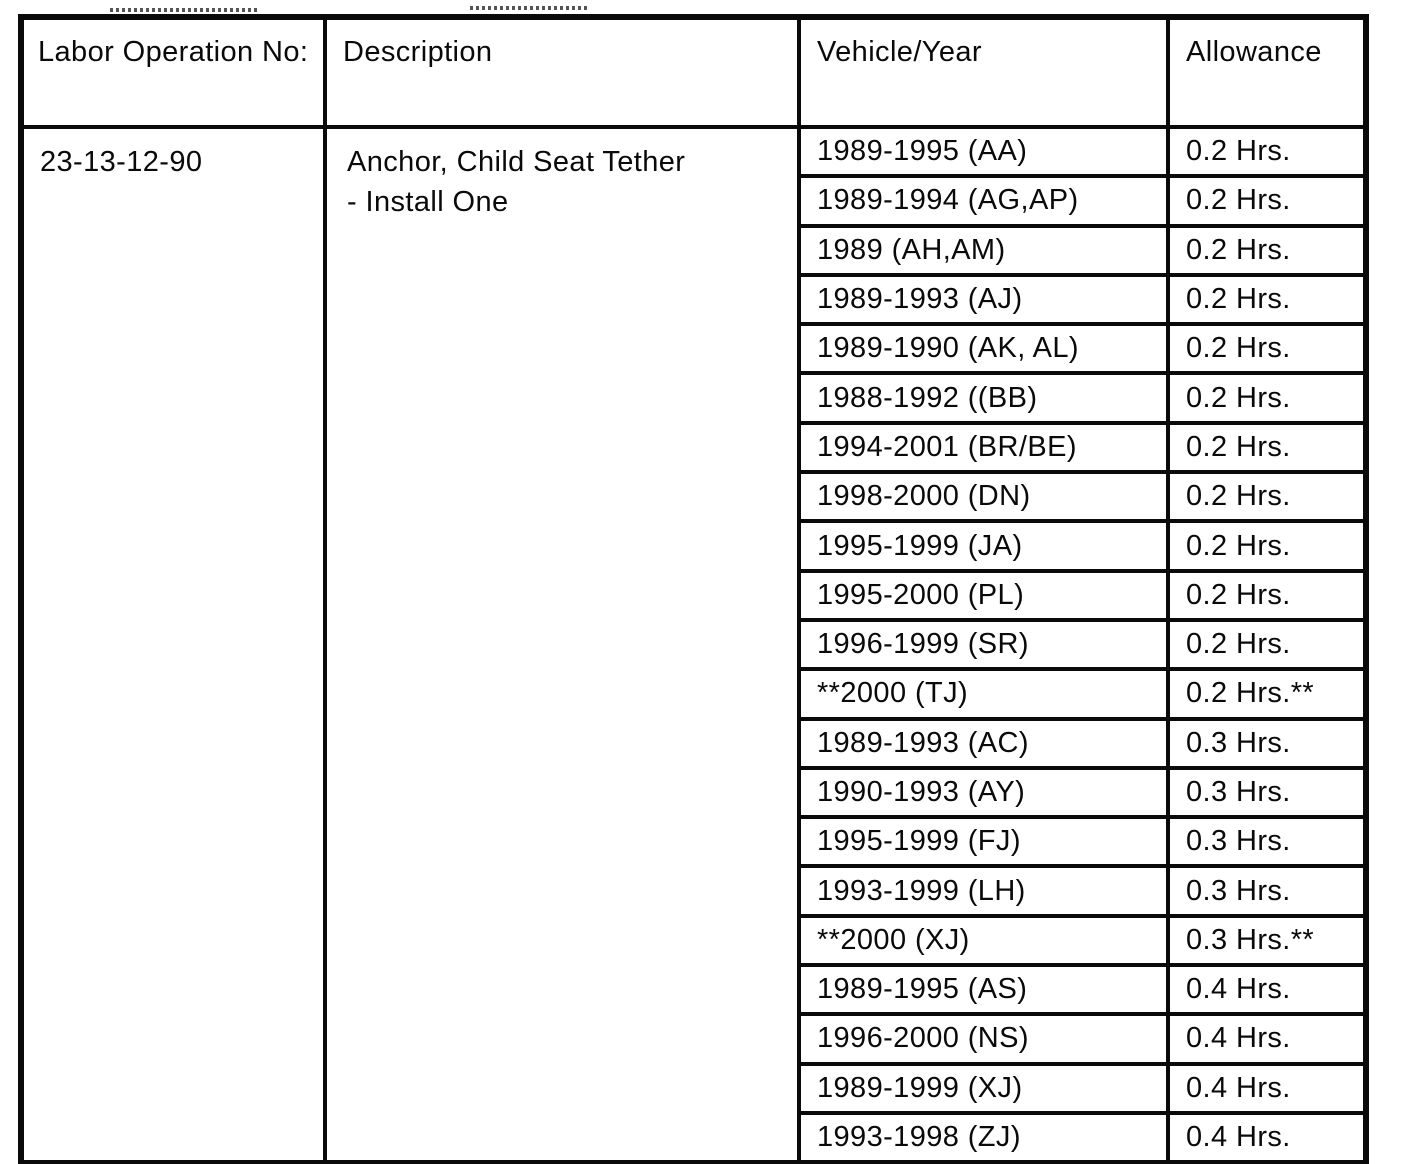  I want to click on vehicle-year-cell: 1989-1993 (AJ), so click(983, 299).